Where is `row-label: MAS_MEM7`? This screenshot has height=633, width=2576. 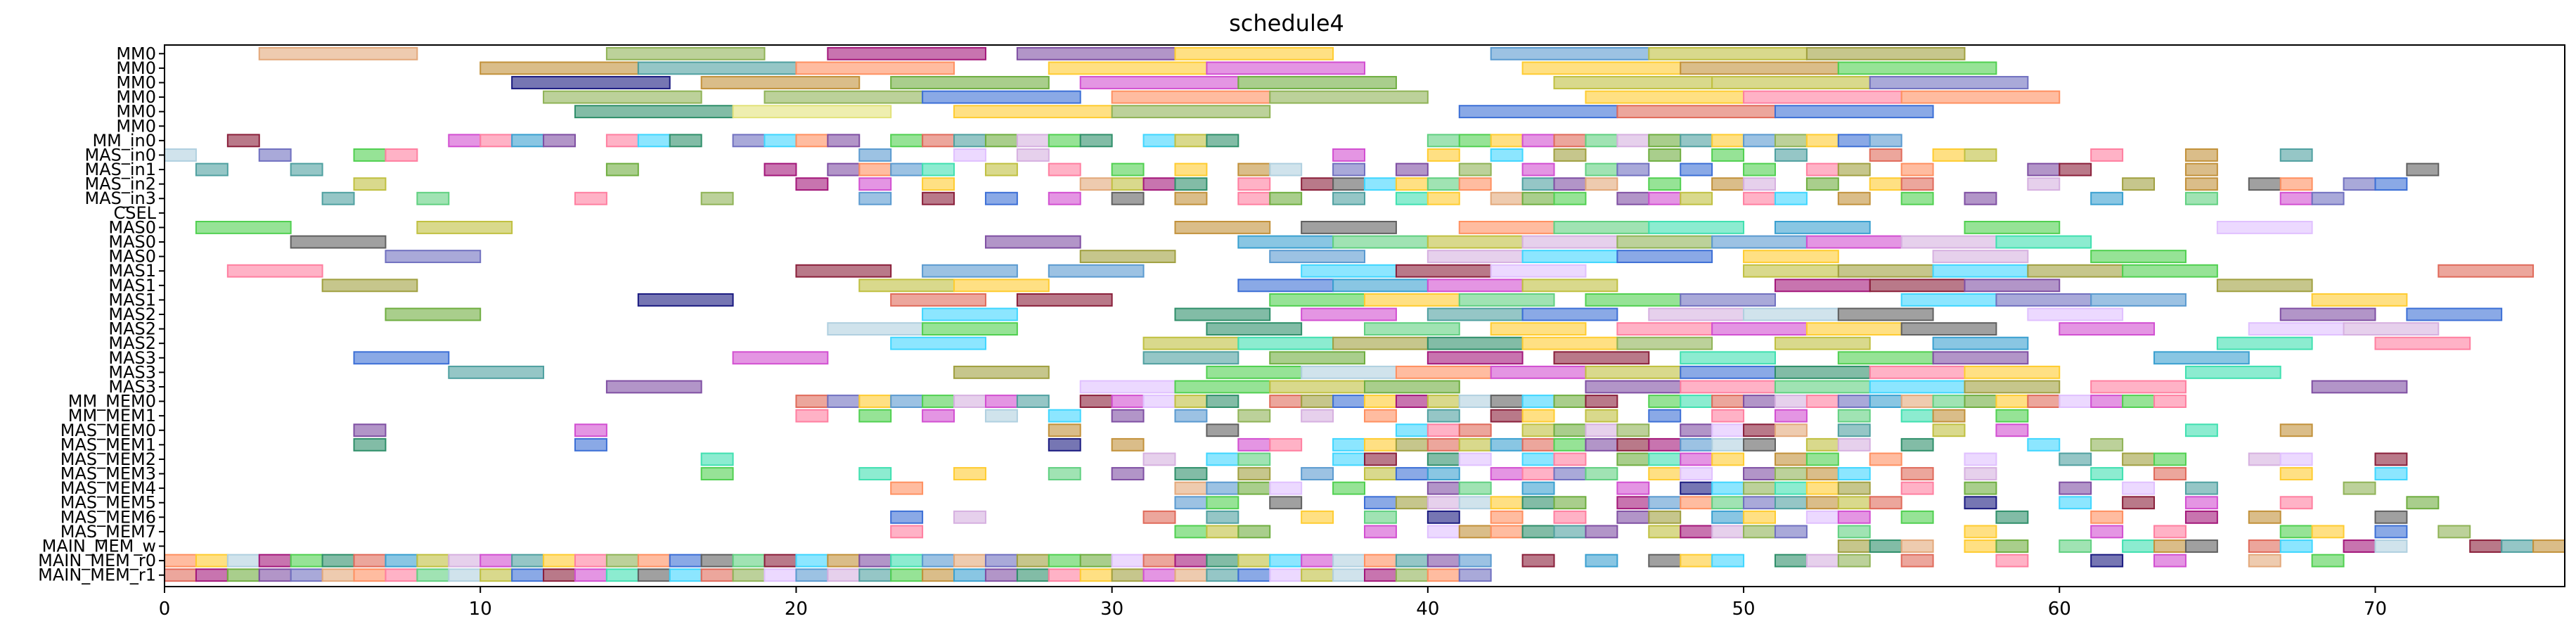
row-label: MAS_MEM7 is located at coordinates (108, 532).